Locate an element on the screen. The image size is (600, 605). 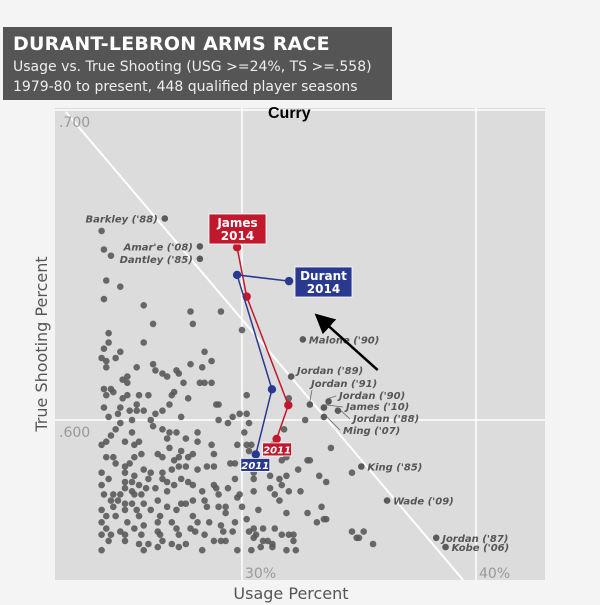
arrow-icon is located at coordinates (346, 342).